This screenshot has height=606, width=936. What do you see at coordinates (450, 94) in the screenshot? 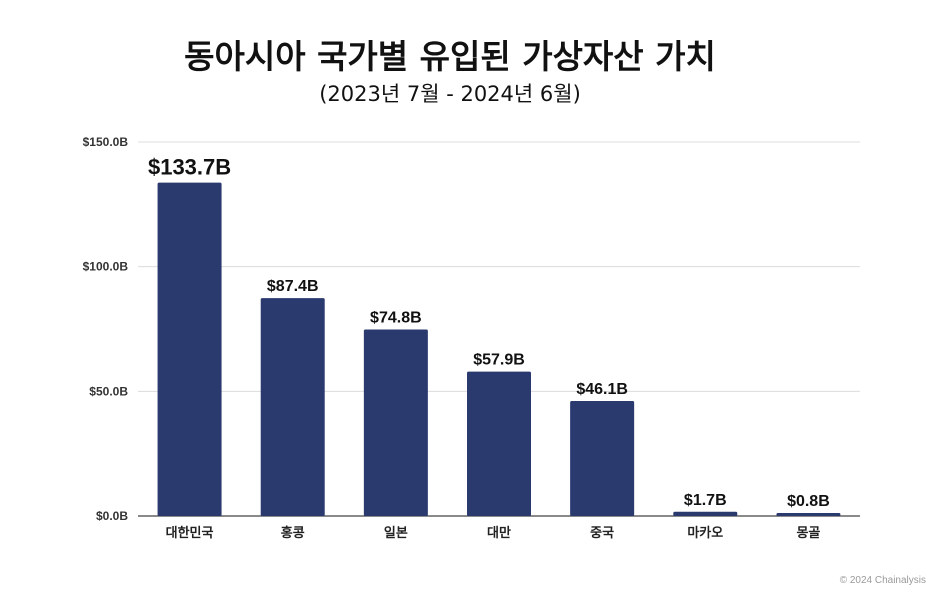
I see `chart-subtitle: (2023년 7월 - 2024년 6월)` at bounding box center [450, 94].